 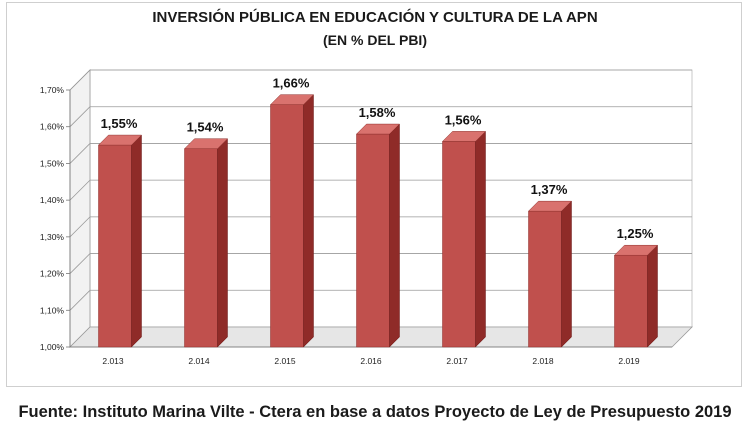 I want to click on data-label: 1,37%, so click(x=549, y=189).